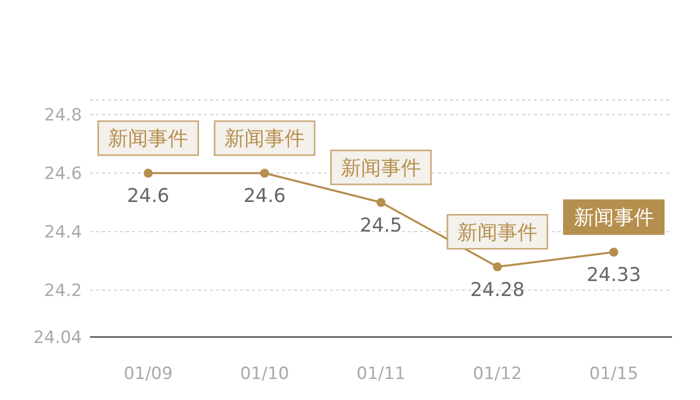  What do you see at coordinates (381, 225) in the screenshot?
I see `data-label: 24.5` at bounding box center [381, 225].